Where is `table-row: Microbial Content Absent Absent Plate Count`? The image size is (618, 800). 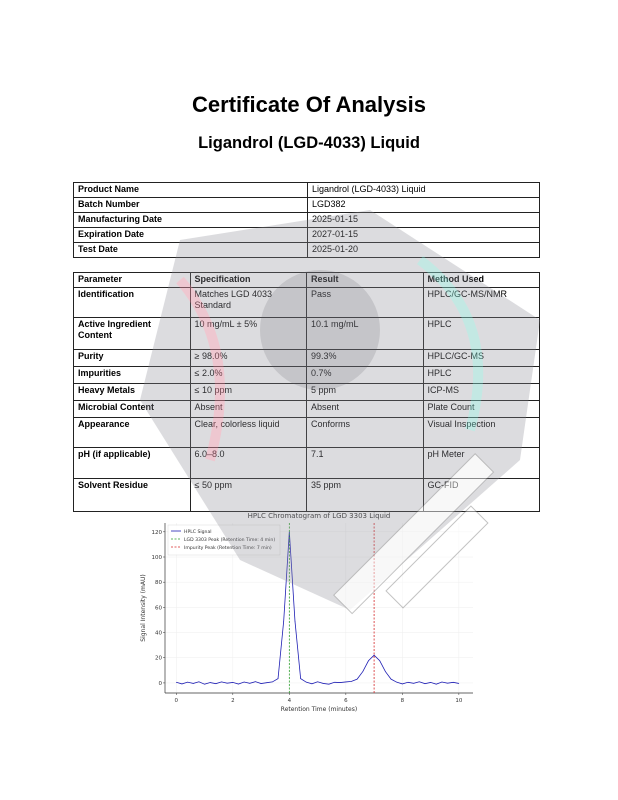 table-row: Microbial Content Absent Absent Plate Count is located at coordinates (306, 409).